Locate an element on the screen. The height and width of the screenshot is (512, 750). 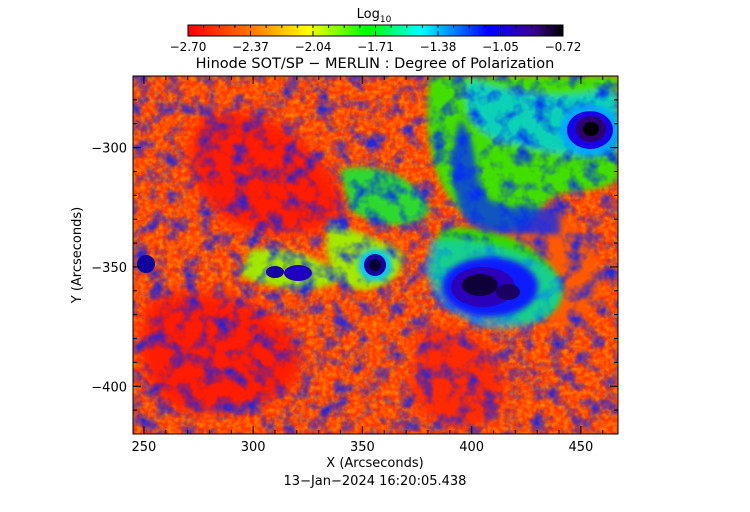
x-axis-label: X (Arcseconds) is located at coordinates (374, 463).